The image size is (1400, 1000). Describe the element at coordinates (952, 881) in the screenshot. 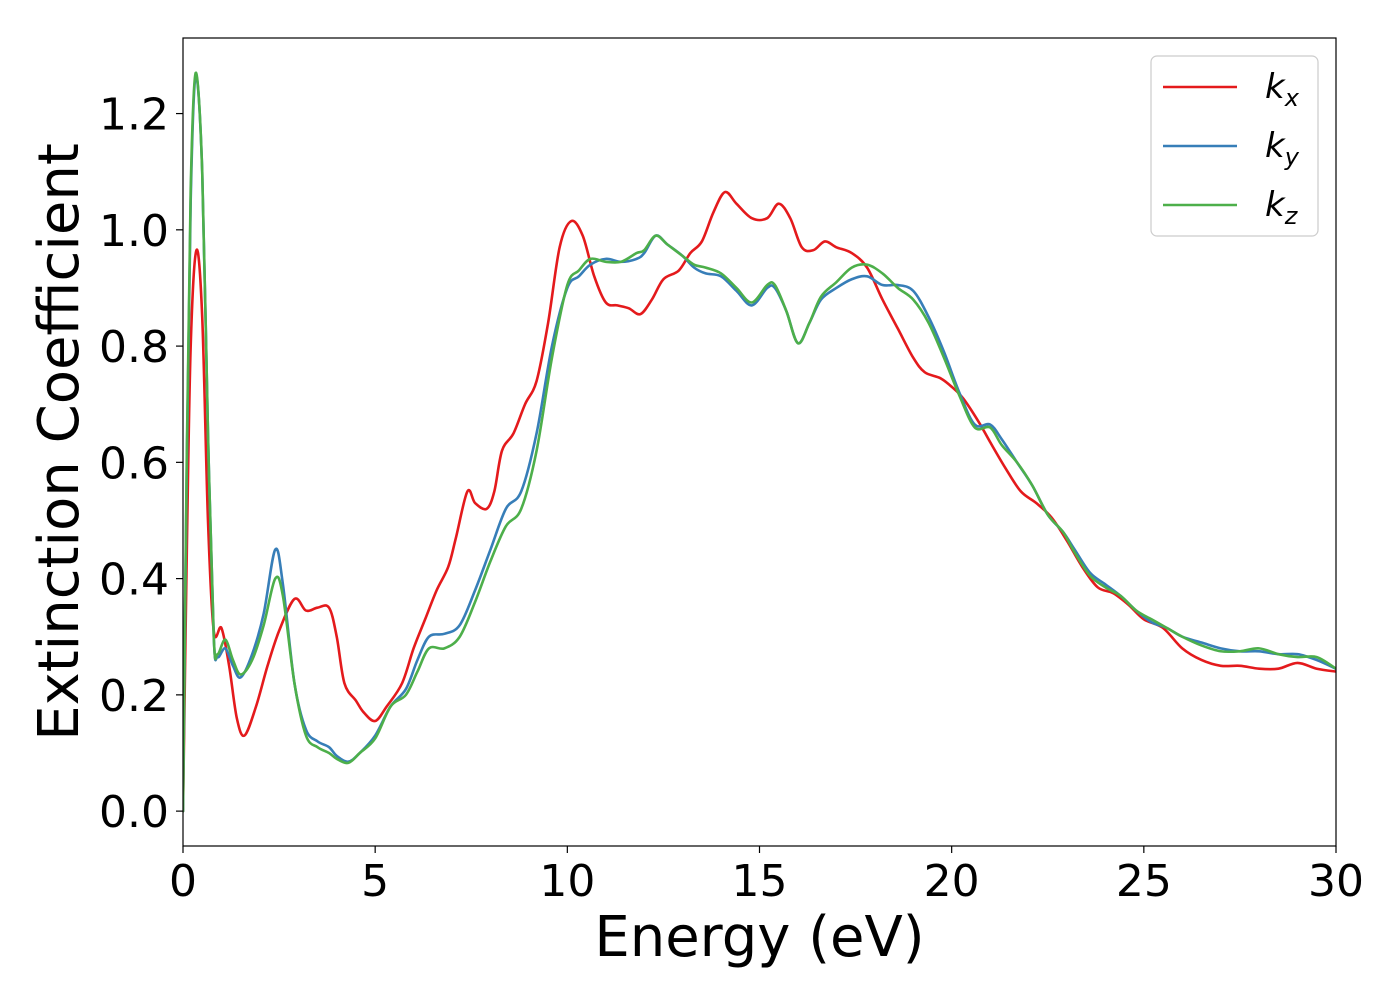

I see `x-tick-label: 20` at that location.